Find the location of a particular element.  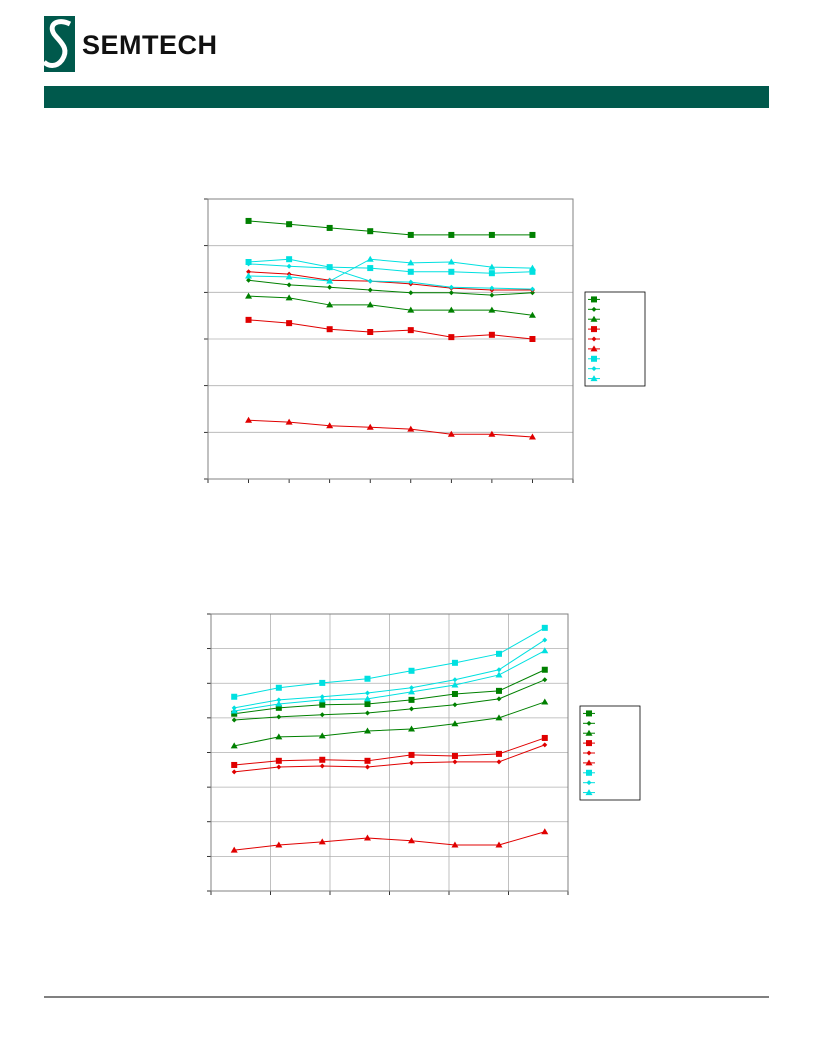

chart is located at coordinates (425, 340).